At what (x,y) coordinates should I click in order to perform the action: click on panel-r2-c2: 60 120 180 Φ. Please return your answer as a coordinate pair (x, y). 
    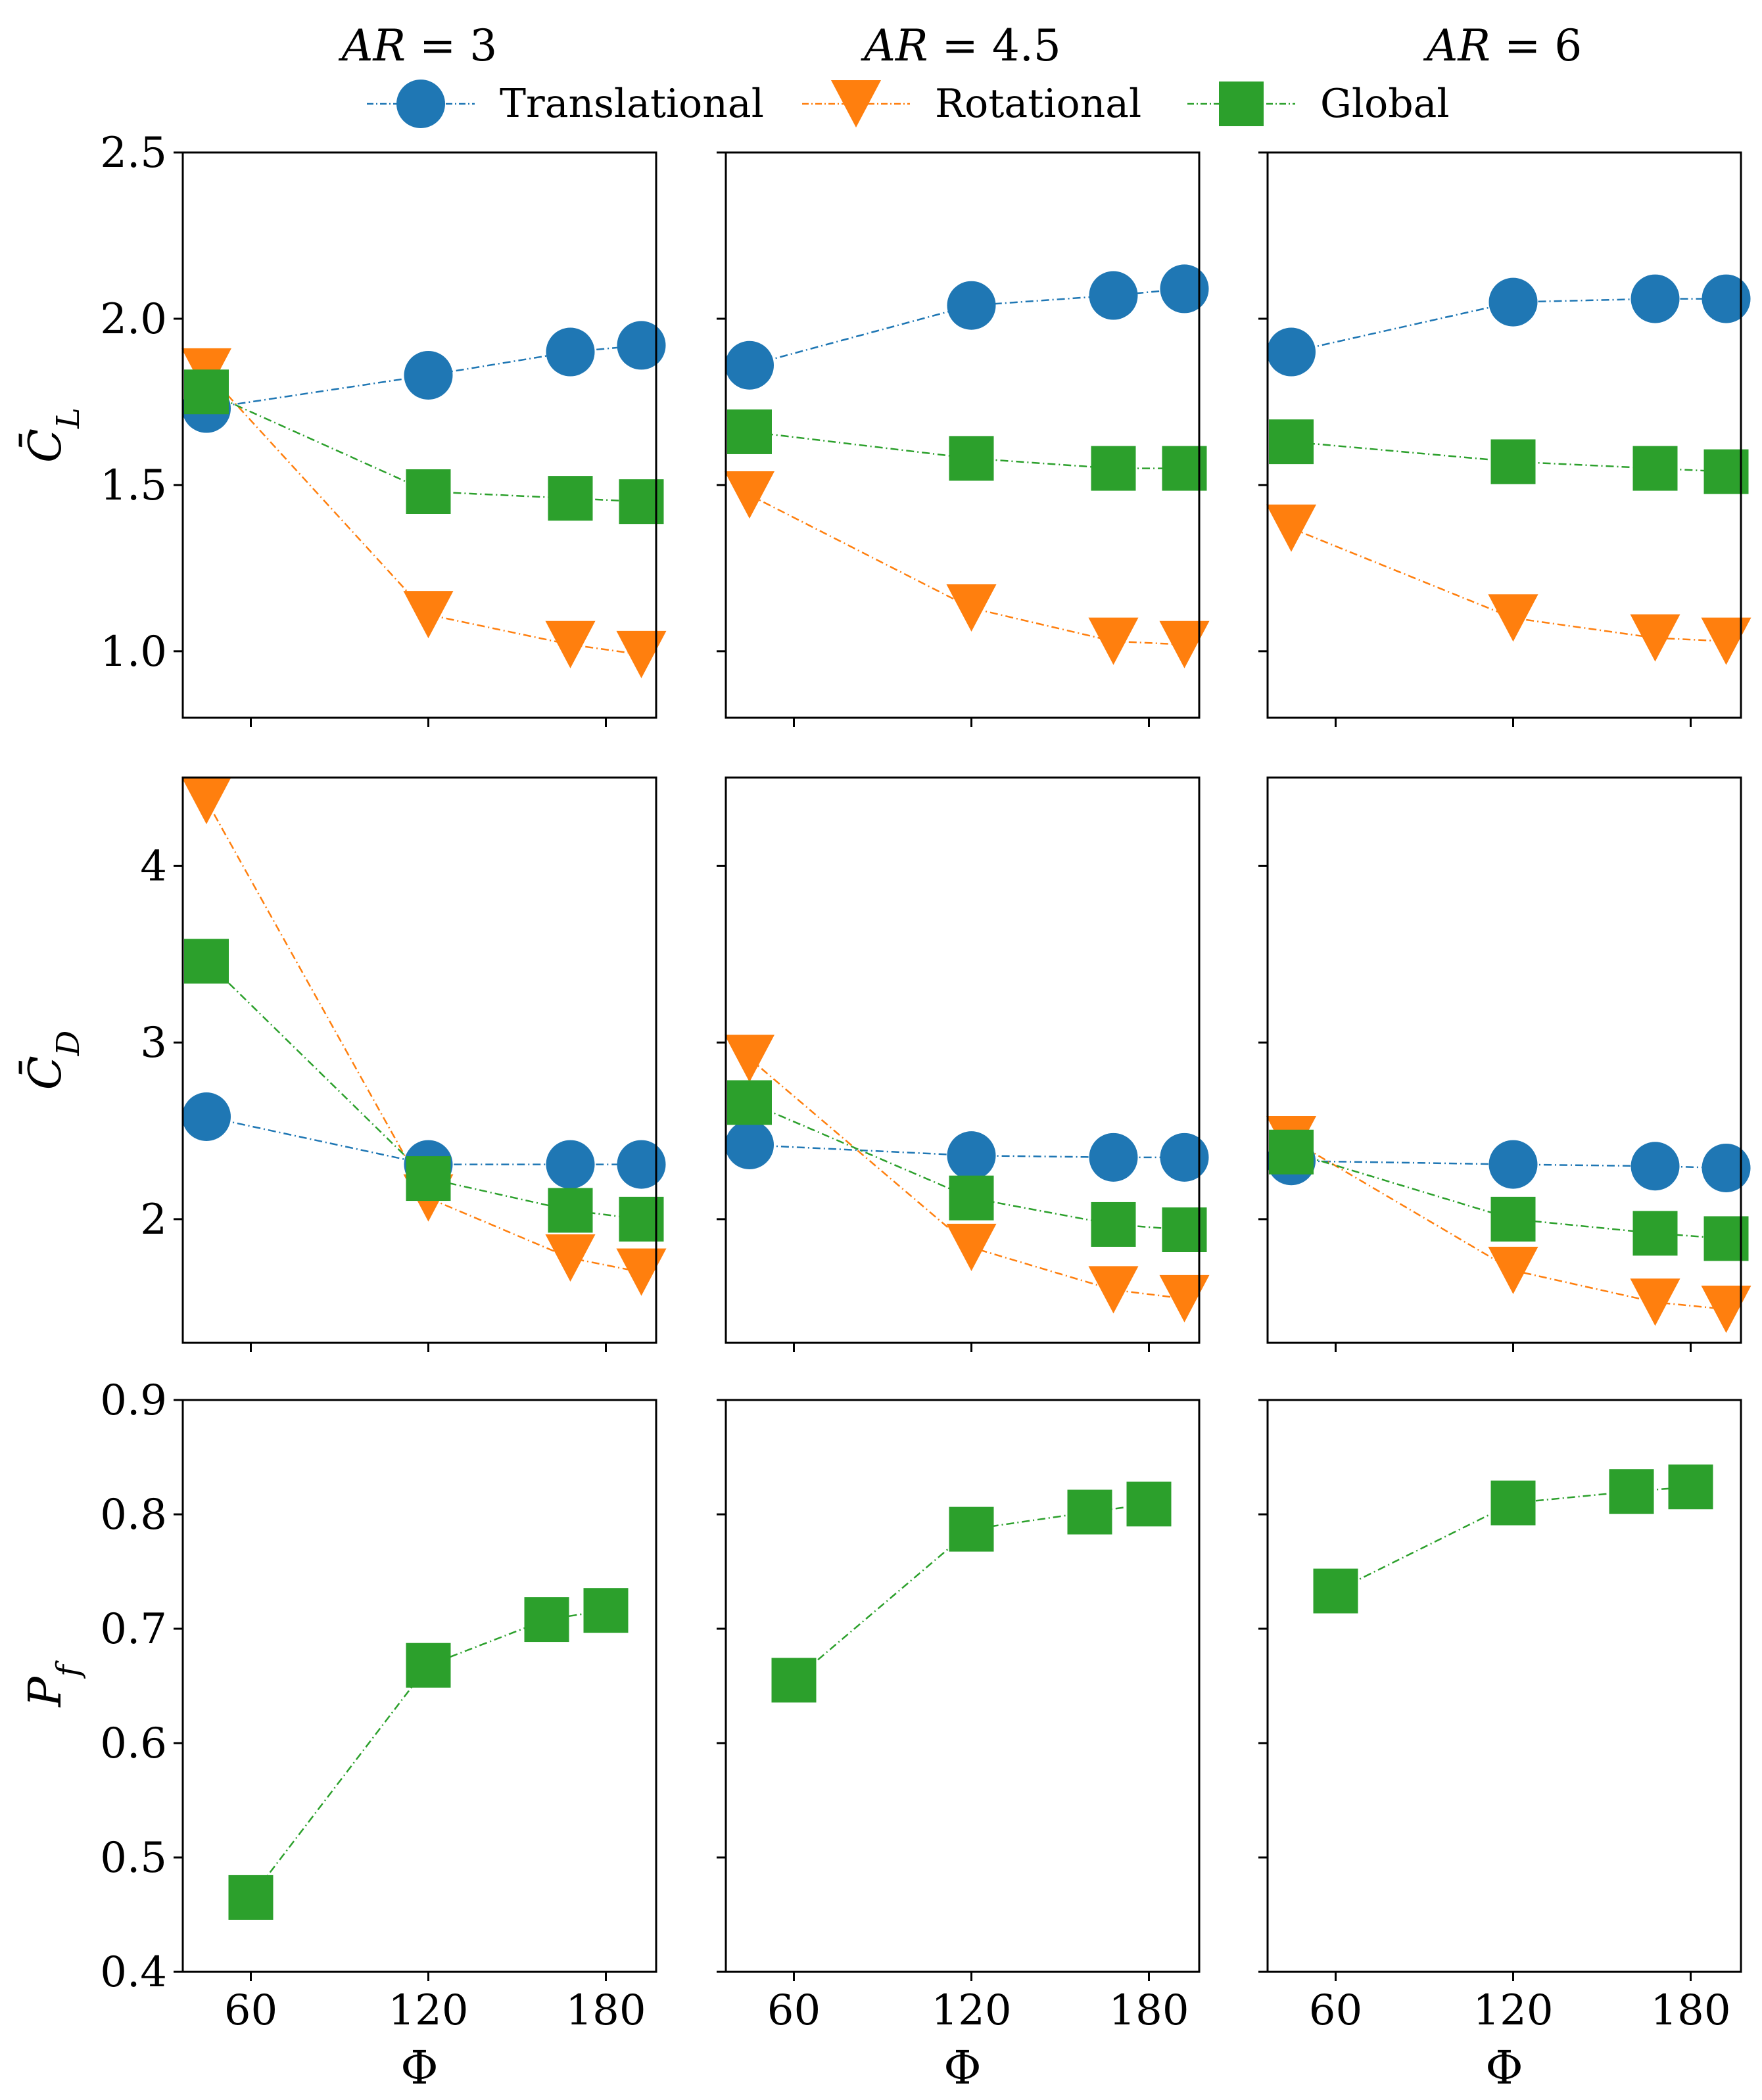
    Looking at the image, I should click on (1500, 1747).